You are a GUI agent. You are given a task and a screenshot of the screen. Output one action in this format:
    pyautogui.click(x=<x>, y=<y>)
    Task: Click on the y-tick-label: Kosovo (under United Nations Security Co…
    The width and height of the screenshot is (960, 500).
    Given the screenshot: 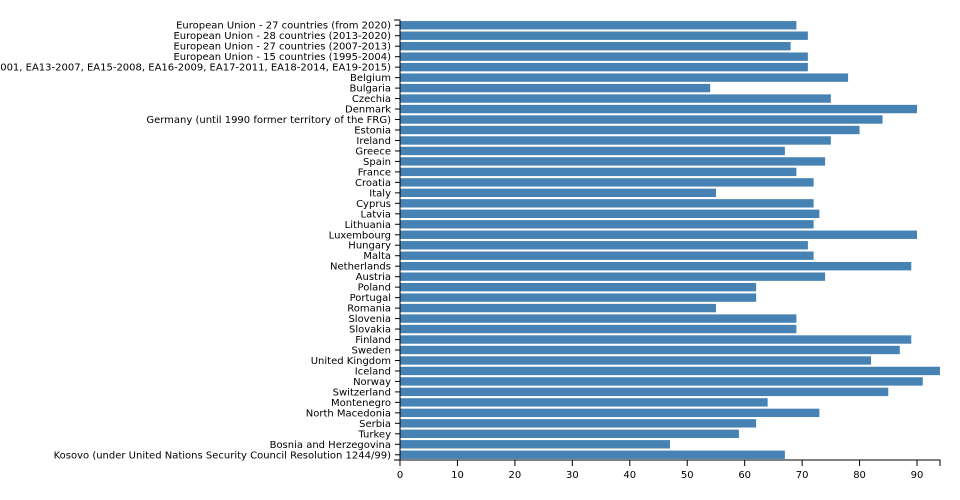 What is the action you would take?
    pyautogui.click(x=223, y=455)
    